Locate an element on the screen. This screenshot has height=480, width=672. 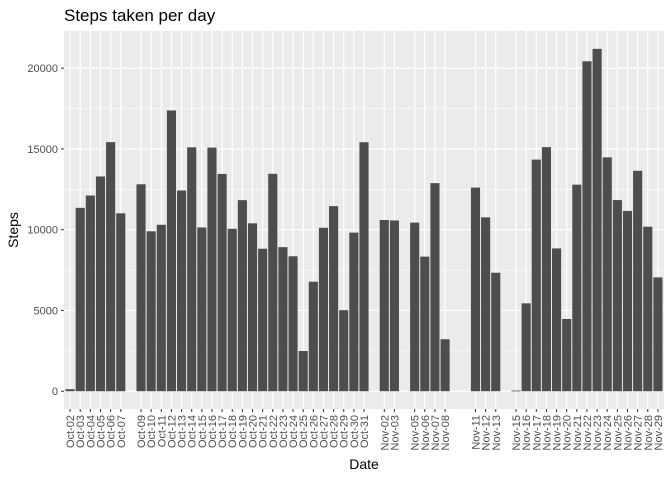
x-tick-label: Oct-02 is located at coordinates (71, 431).